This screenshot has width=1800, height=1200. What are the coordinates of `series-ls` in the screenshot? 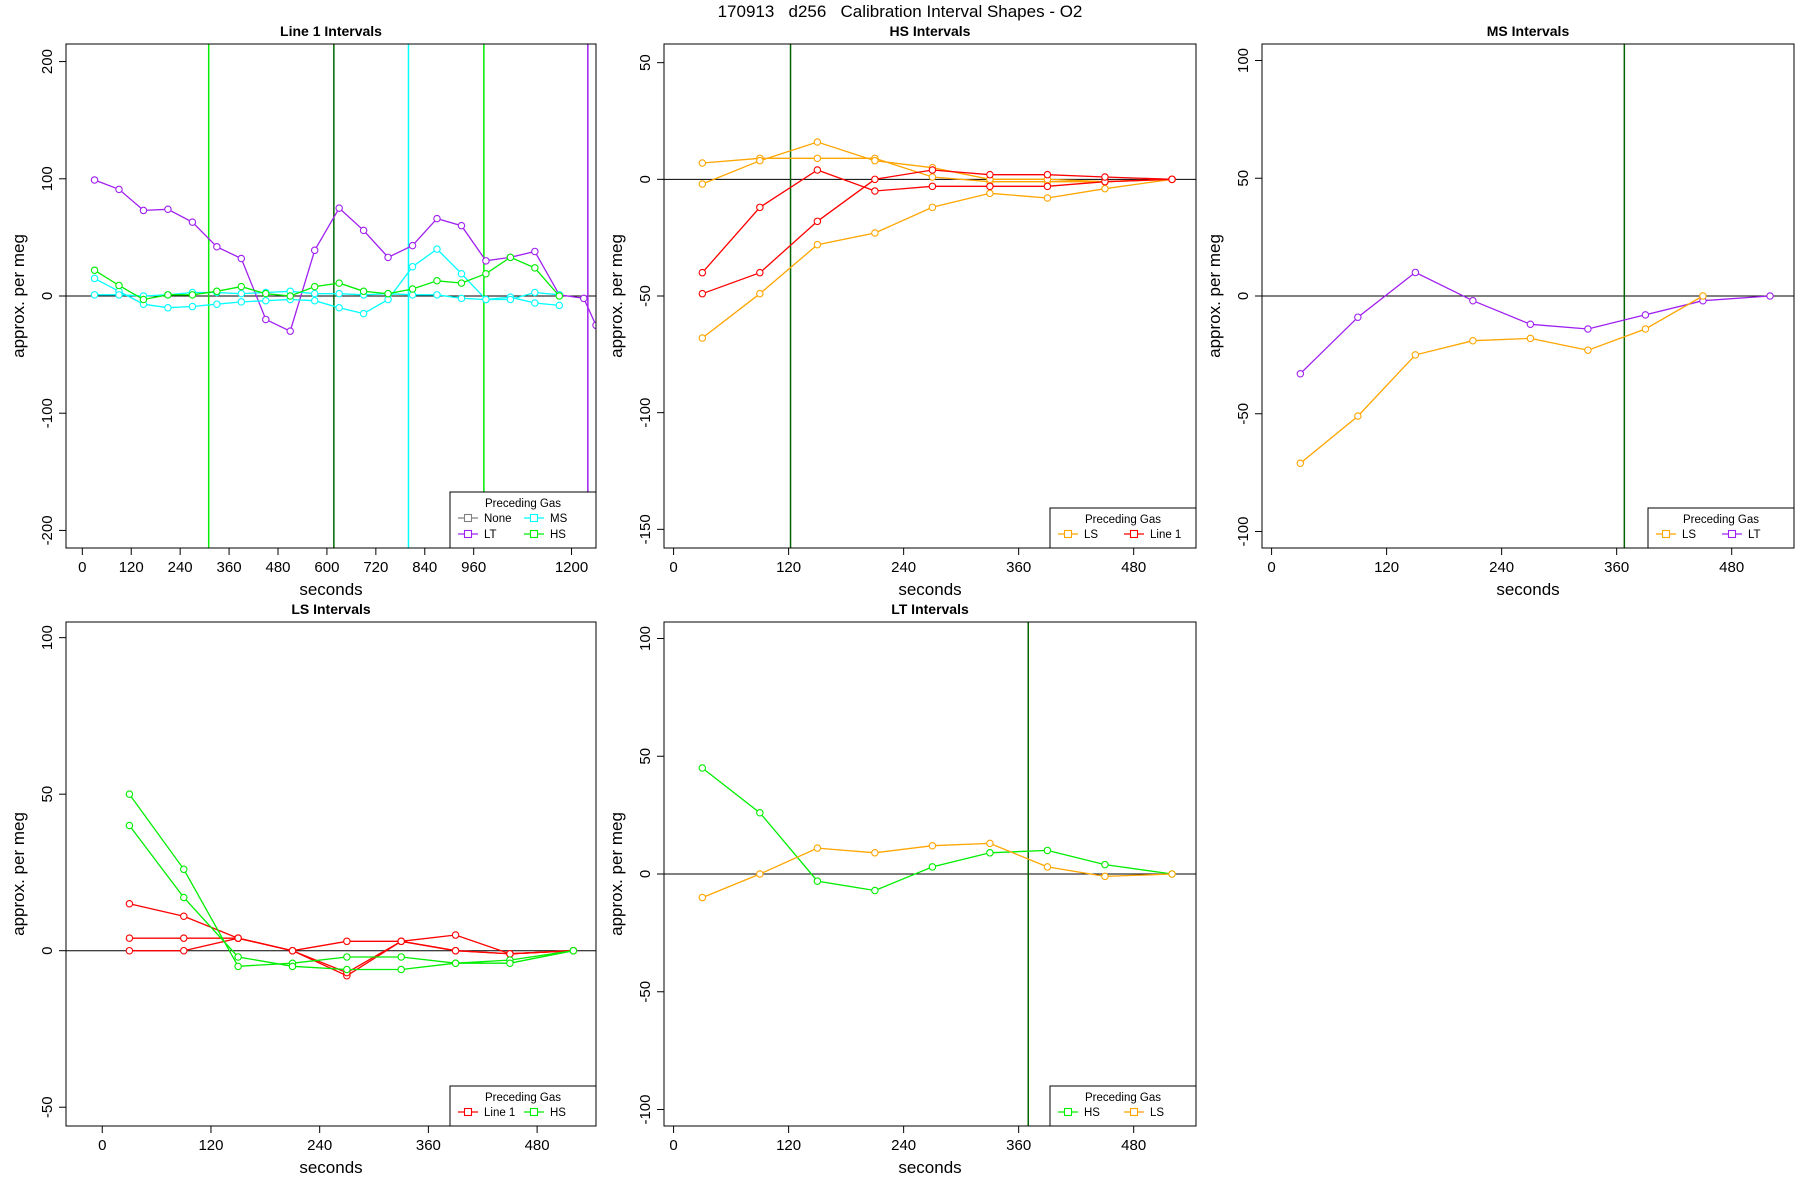 It's located at (937, 870).